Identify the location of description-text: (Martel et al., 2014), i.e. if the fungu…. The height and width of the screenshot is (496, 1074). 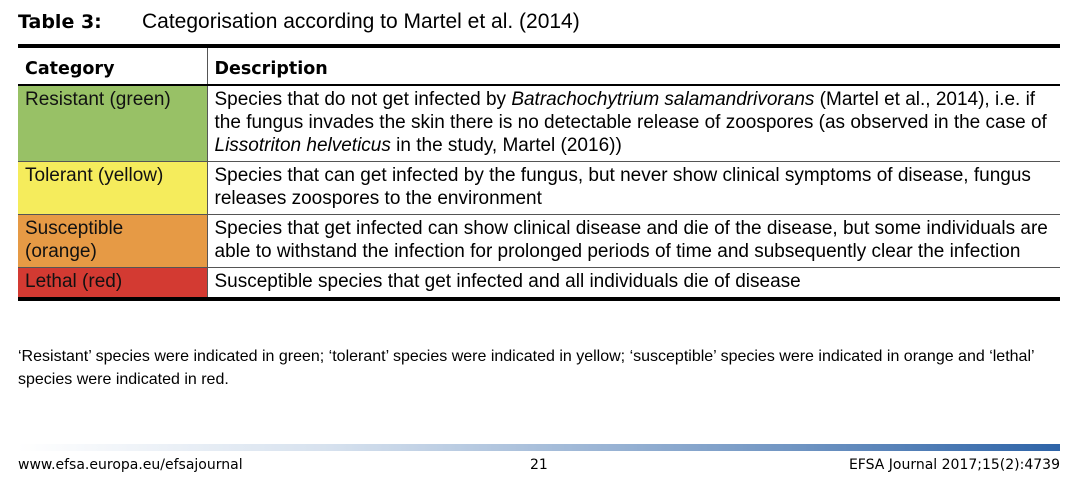
(630, 111).